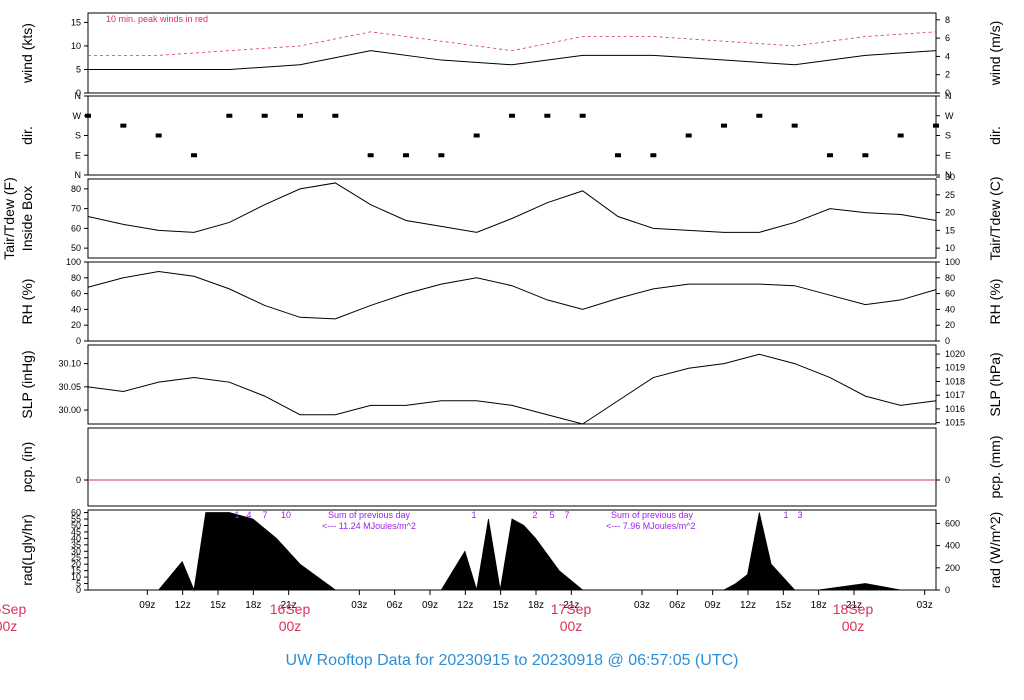 The image size is (1024, 700). Describe the element at coordinates (995, 135) in the screenshot. I see `ylabel-right-dir: dir.` at that location.